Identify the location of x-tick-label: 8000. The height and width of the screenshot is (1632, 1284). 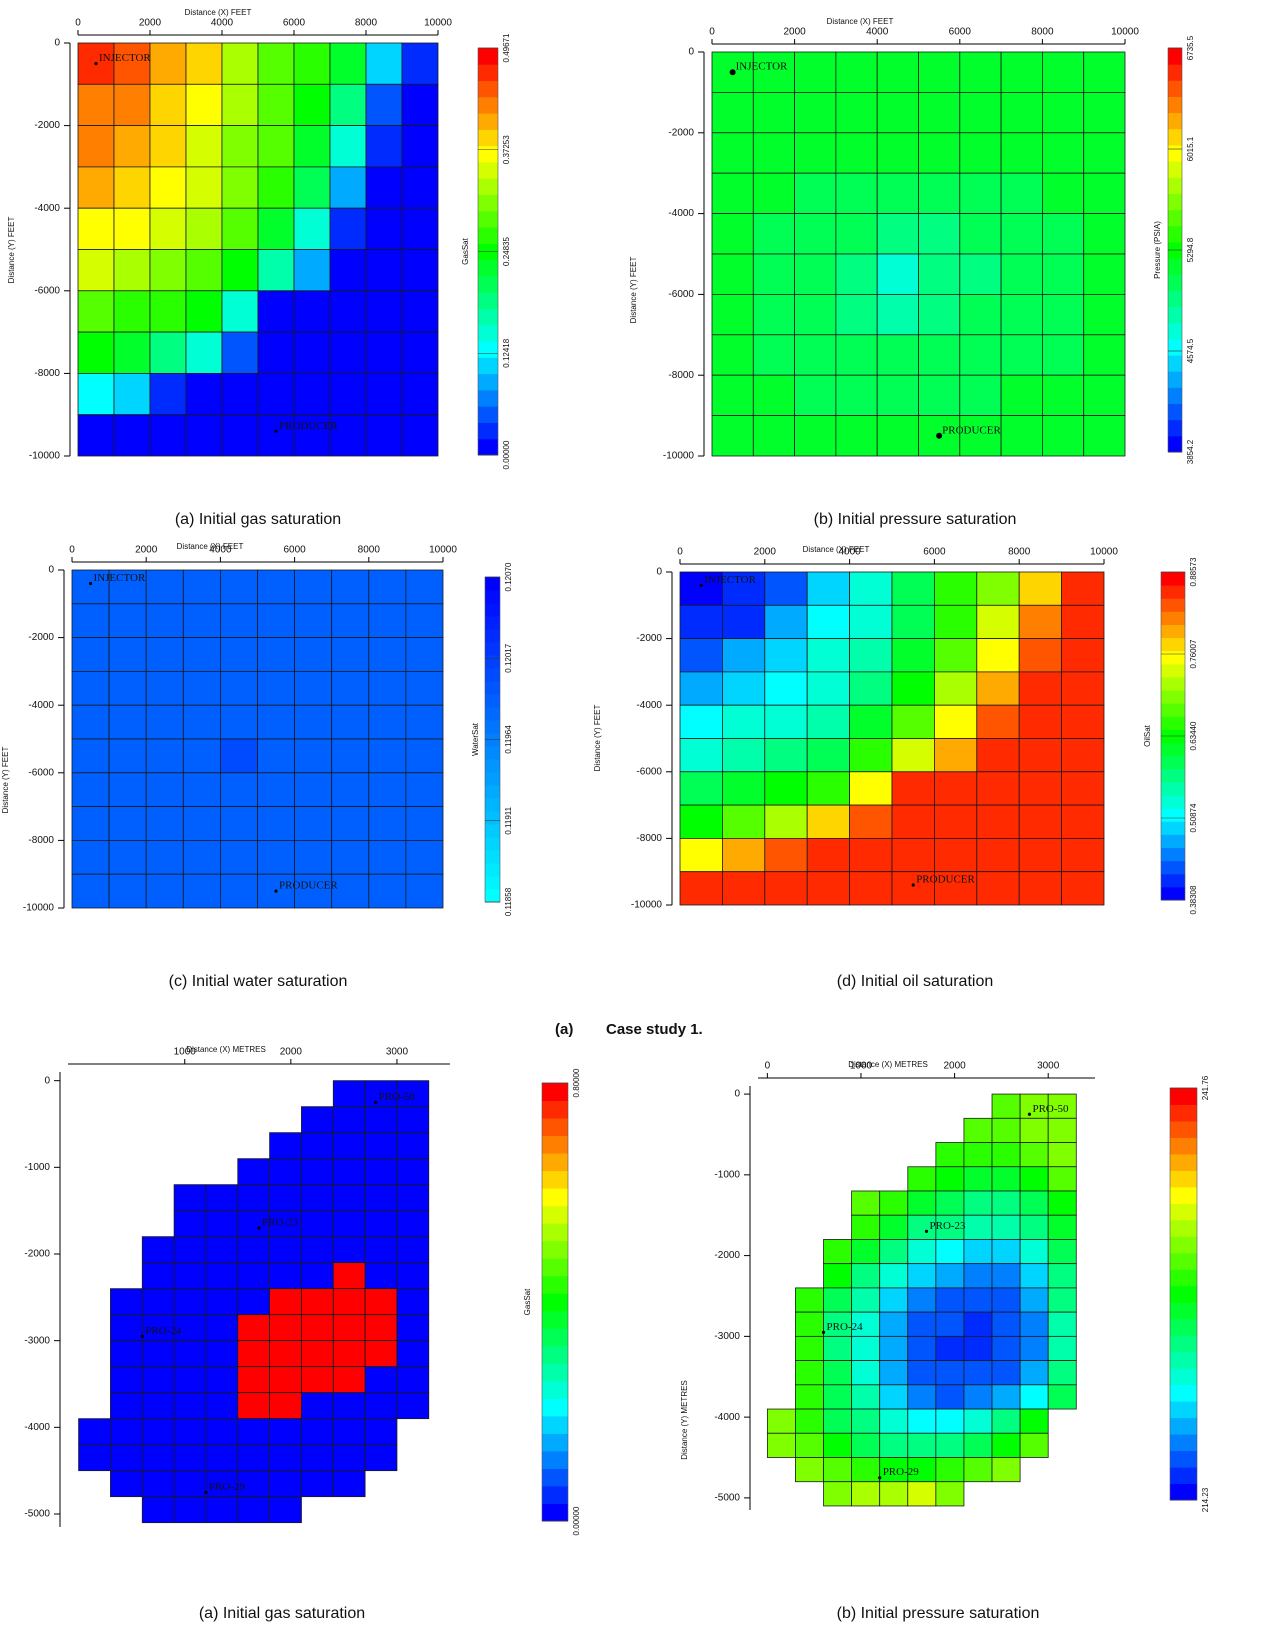
(366, 23).